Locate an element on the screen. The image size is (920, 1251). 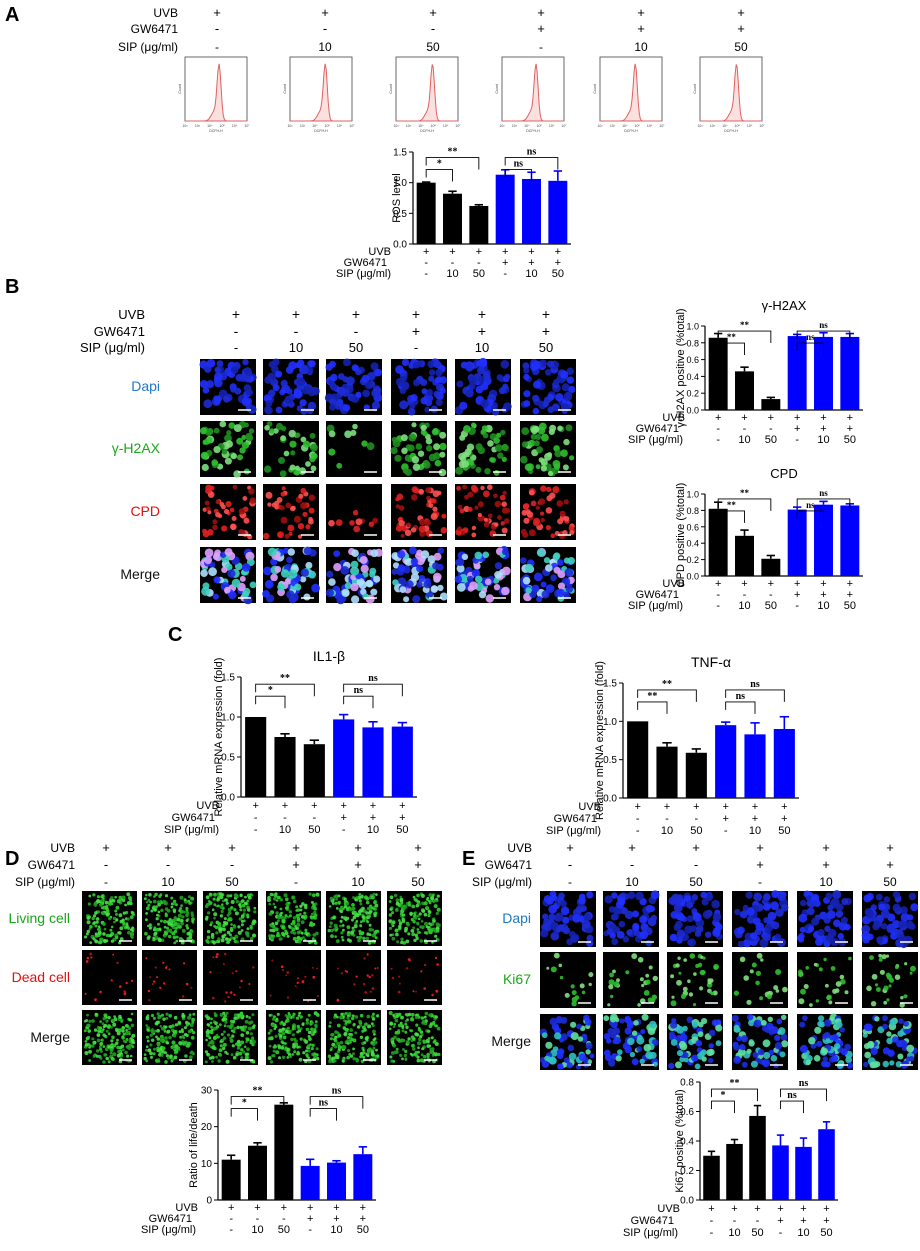
flow-tick-label: 10³ is located at coordinates (713, 126).